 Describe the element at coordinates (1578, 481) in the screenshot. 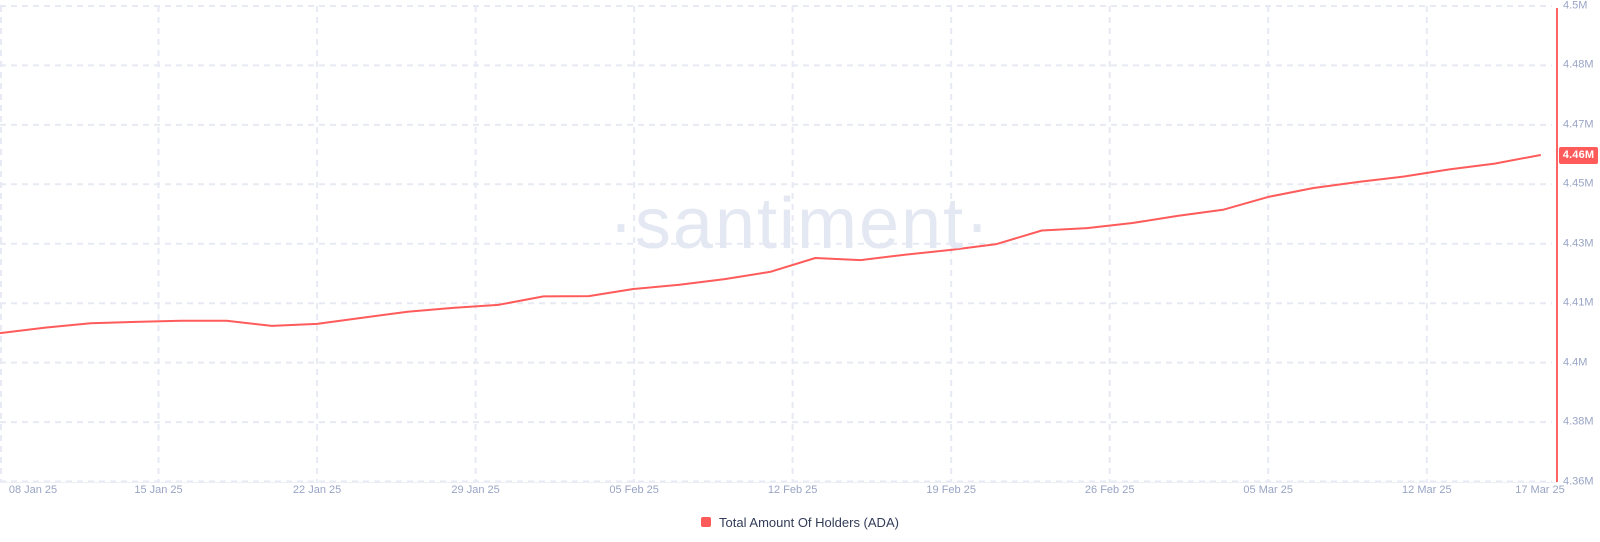

I see `y-tick-label: 4.36M` at that location.